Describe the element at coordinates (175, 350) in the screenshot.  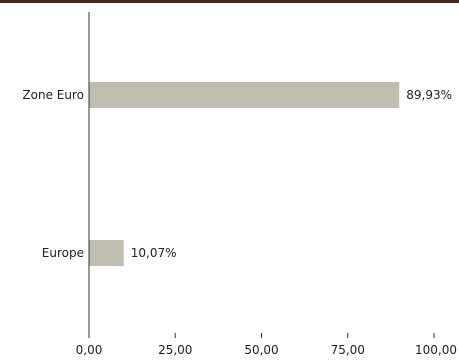
I see `x-tick-label-1: 25,00` at that location.